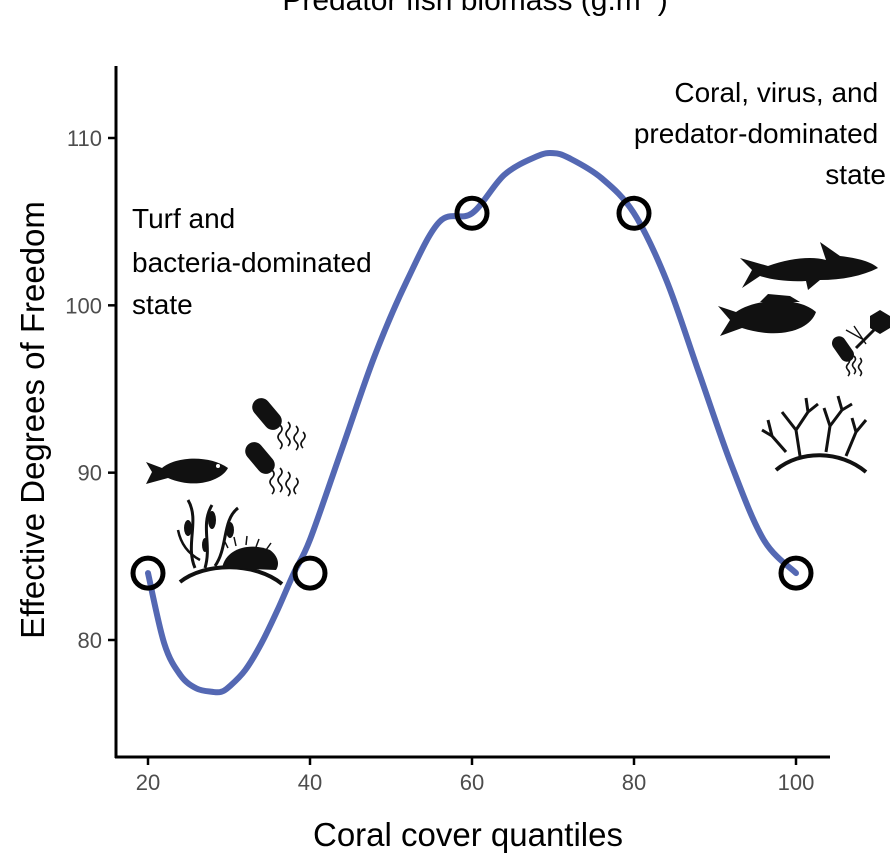  What do you see at coordinates (162, 304) in the screenshot?
I see `annotation-left-line-3: state` at bounding box center [162, 304].